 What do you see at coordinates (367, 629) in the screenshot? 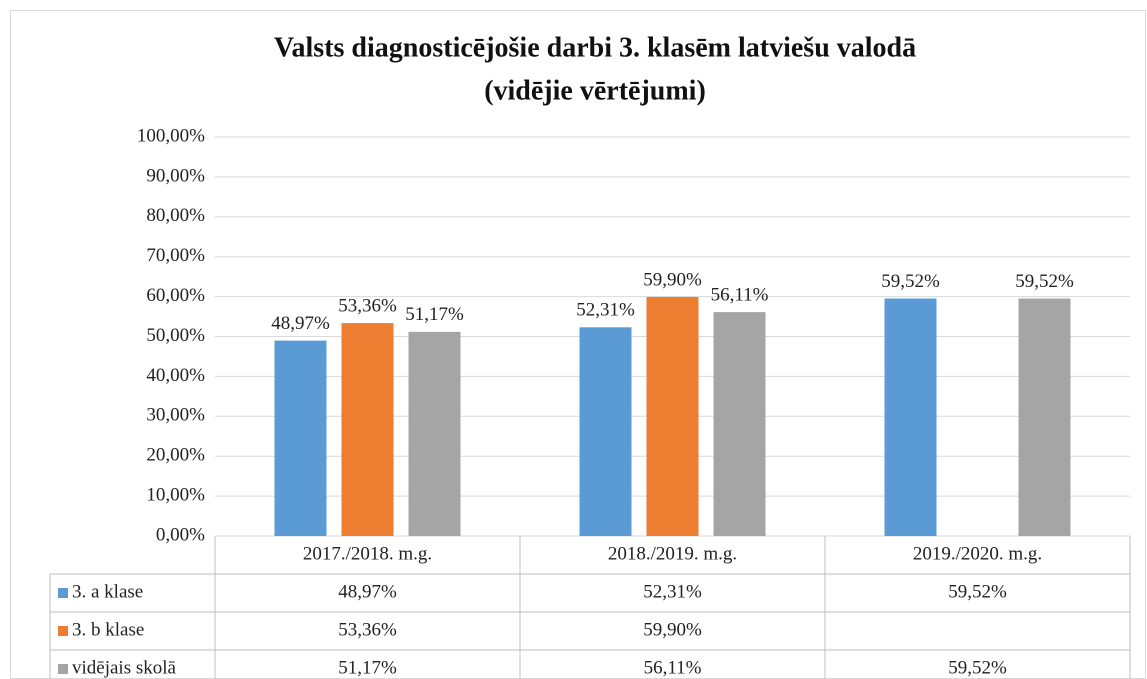
I see `table-cell: 53,36%` at bounding box center [367, 629].